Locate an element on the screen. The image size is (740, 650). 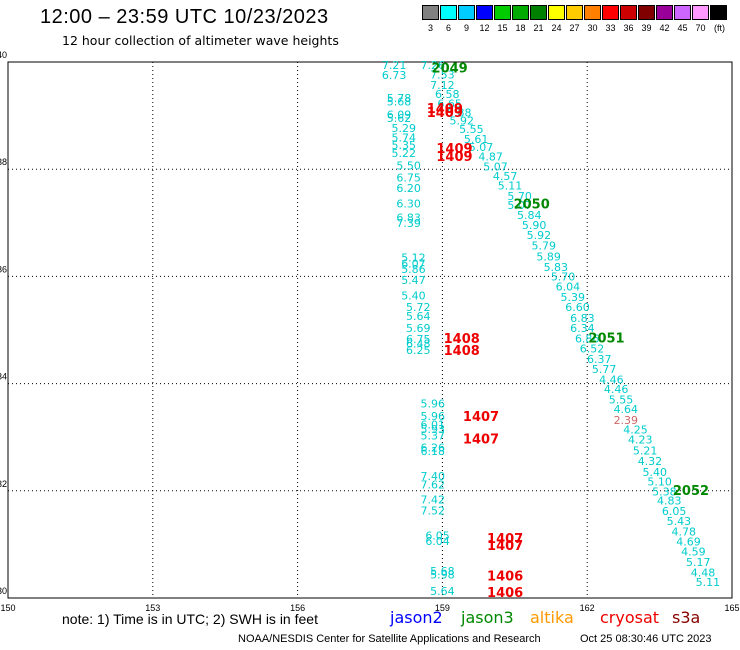
swh-label: 5.50 is located at coordinates (408, 166).